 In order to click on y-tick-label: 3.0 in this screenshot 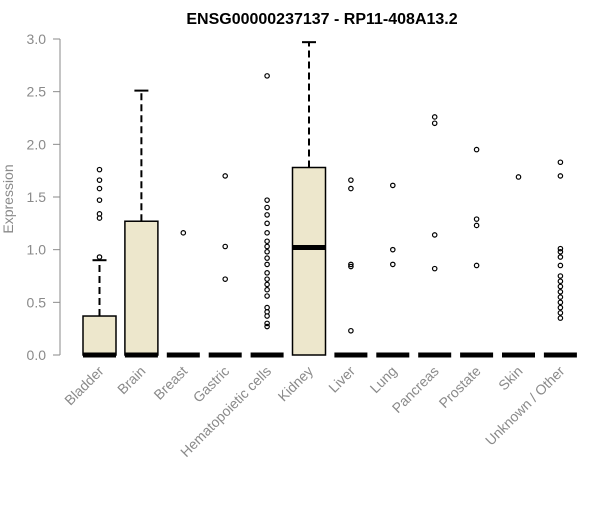, I will do `click(37, 39)`.